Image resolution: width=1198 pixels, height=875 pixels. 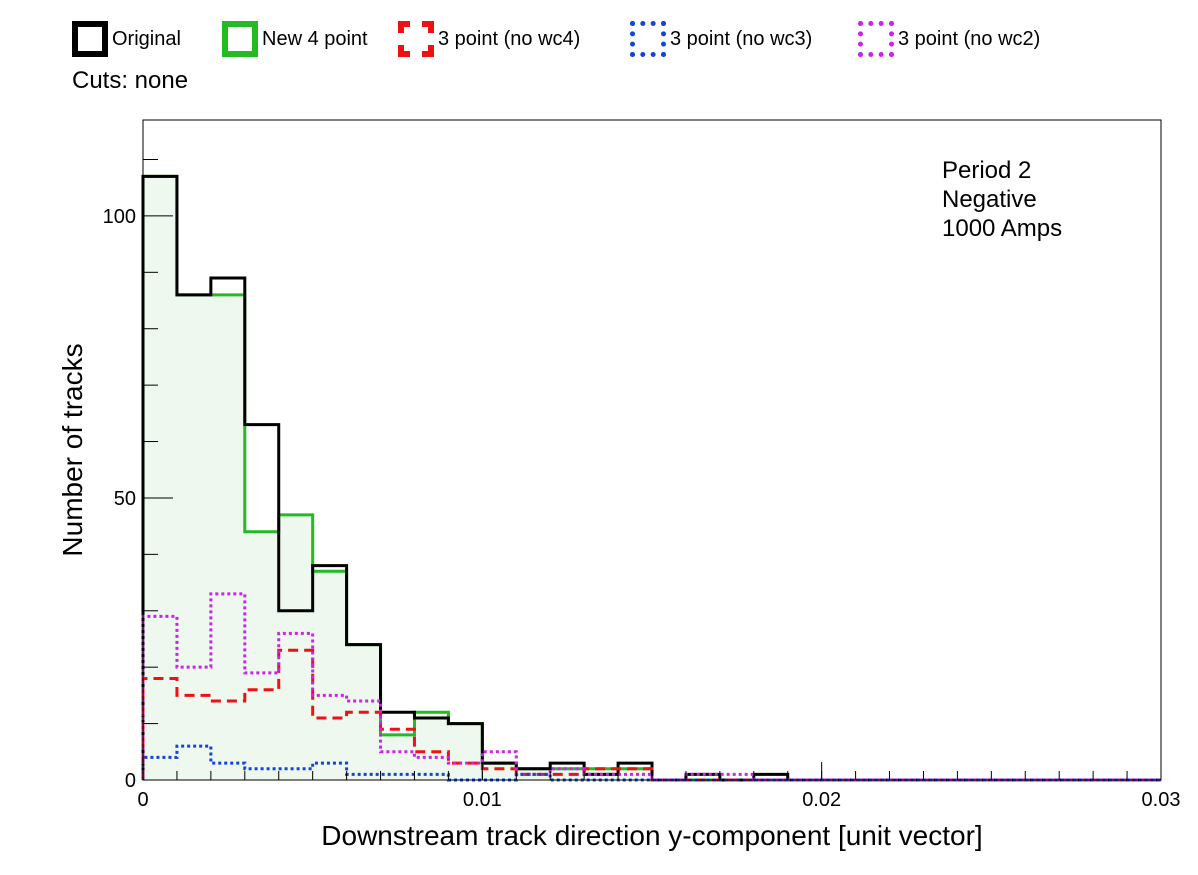 I want to click on y-tick-label: 100, so click(x=119, y=217).